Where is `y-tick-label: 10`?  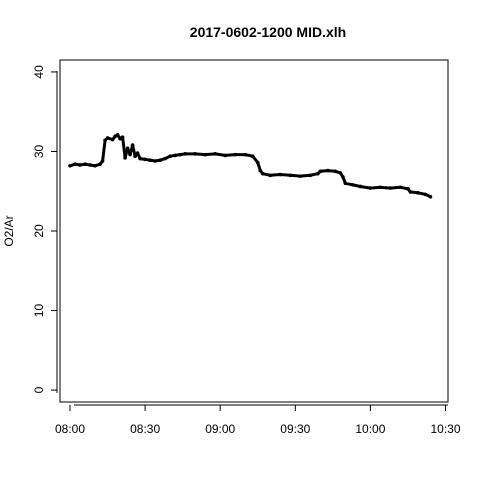 y-tick-label: 10 is located at coordinates (39, 311).